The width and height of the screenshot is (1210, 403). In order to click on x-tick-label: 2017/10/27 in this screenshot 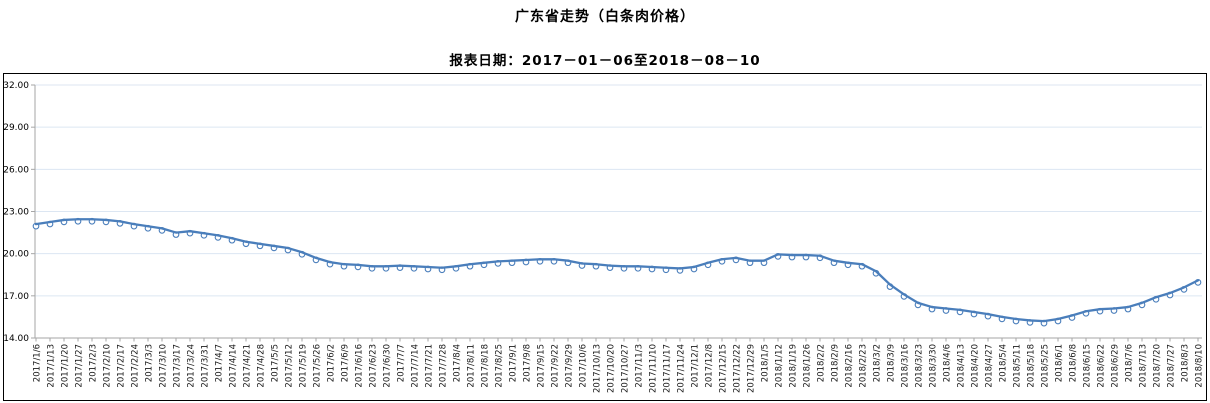, I will do `click(626, 368)`.